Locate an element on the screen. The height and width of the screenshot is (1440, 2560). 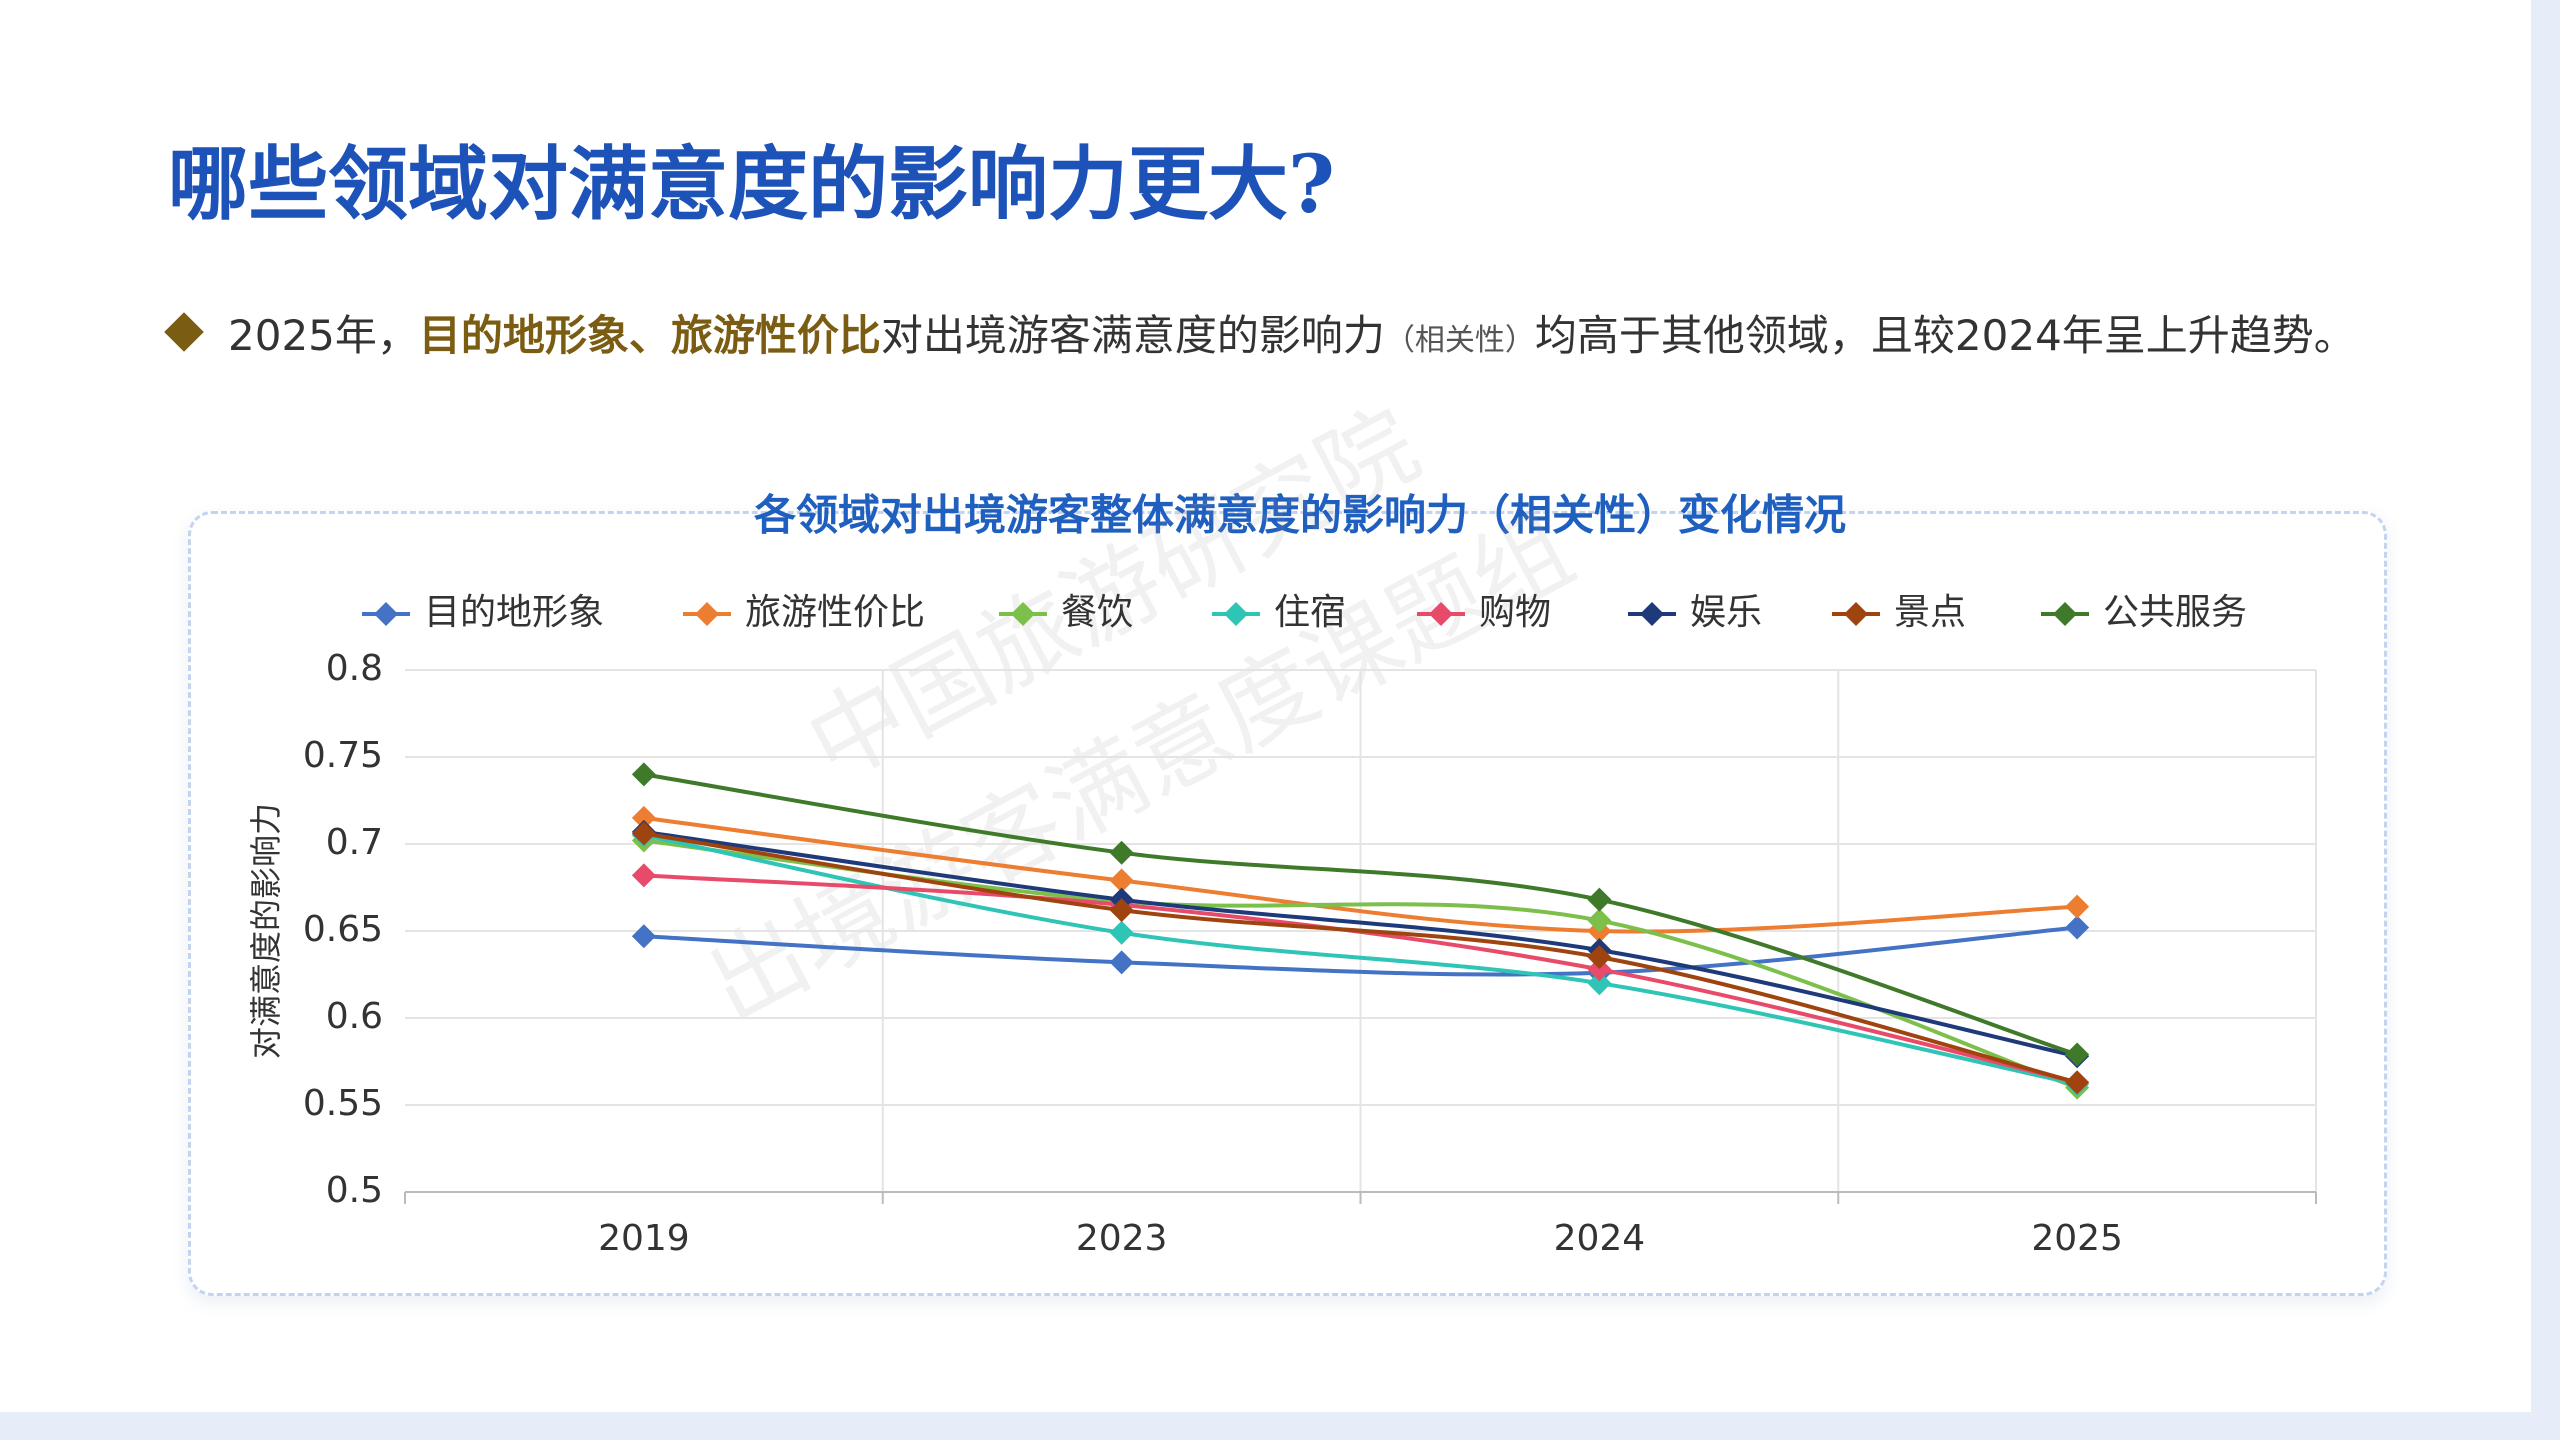
legend-label: 餐饮 is located at coordinates (1097, 612).